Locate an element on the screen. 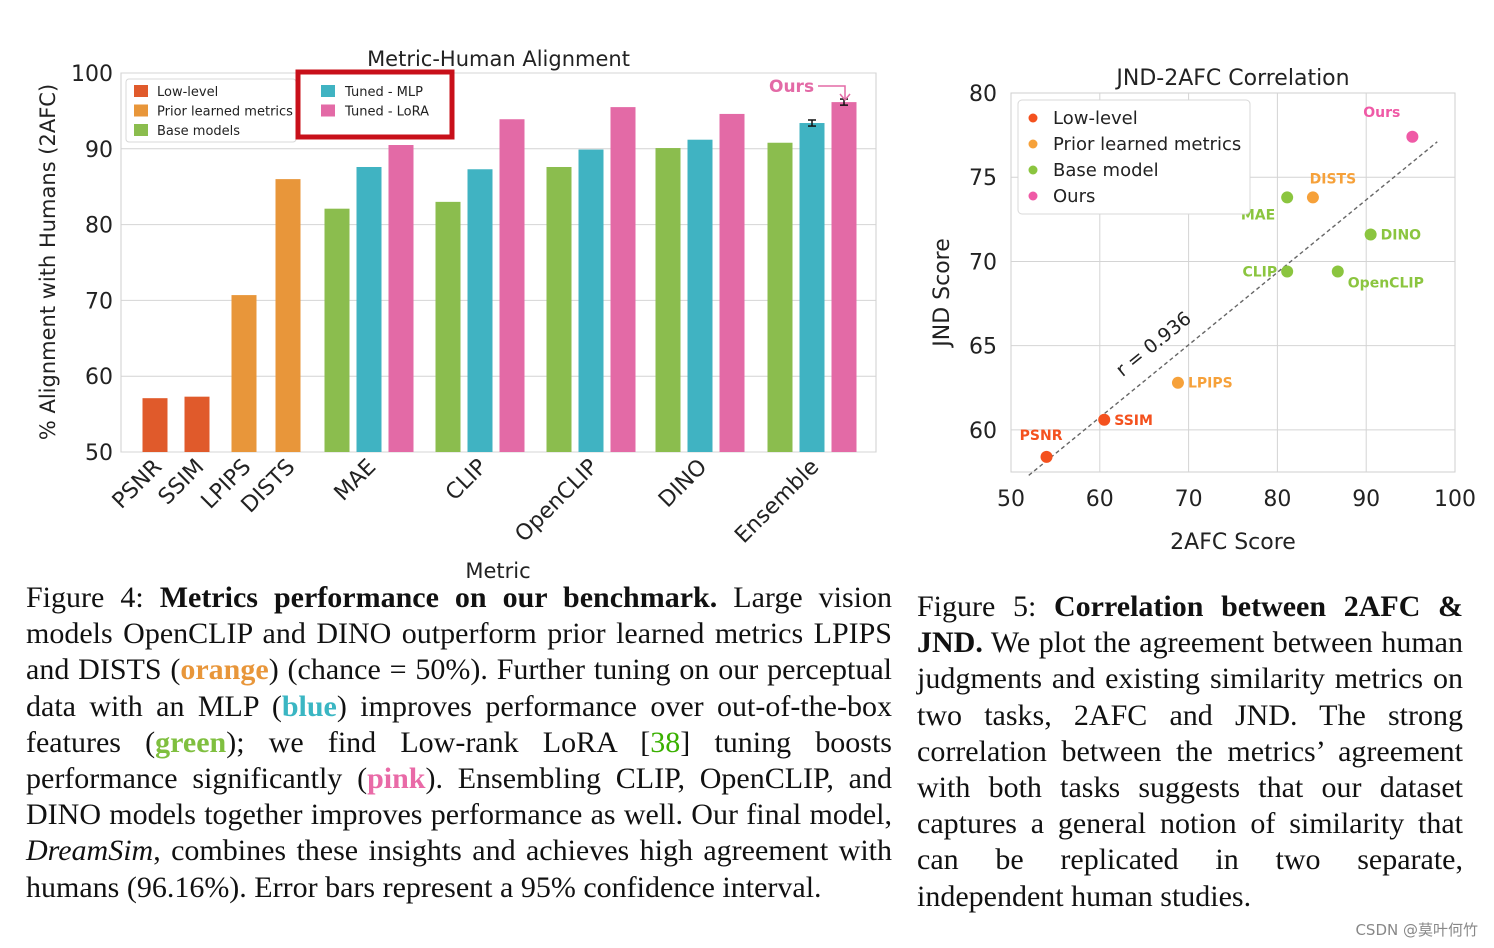 This screenshot has width=1494, height=948. bar-ensemble-base-models is located at coordinates (780, 297).